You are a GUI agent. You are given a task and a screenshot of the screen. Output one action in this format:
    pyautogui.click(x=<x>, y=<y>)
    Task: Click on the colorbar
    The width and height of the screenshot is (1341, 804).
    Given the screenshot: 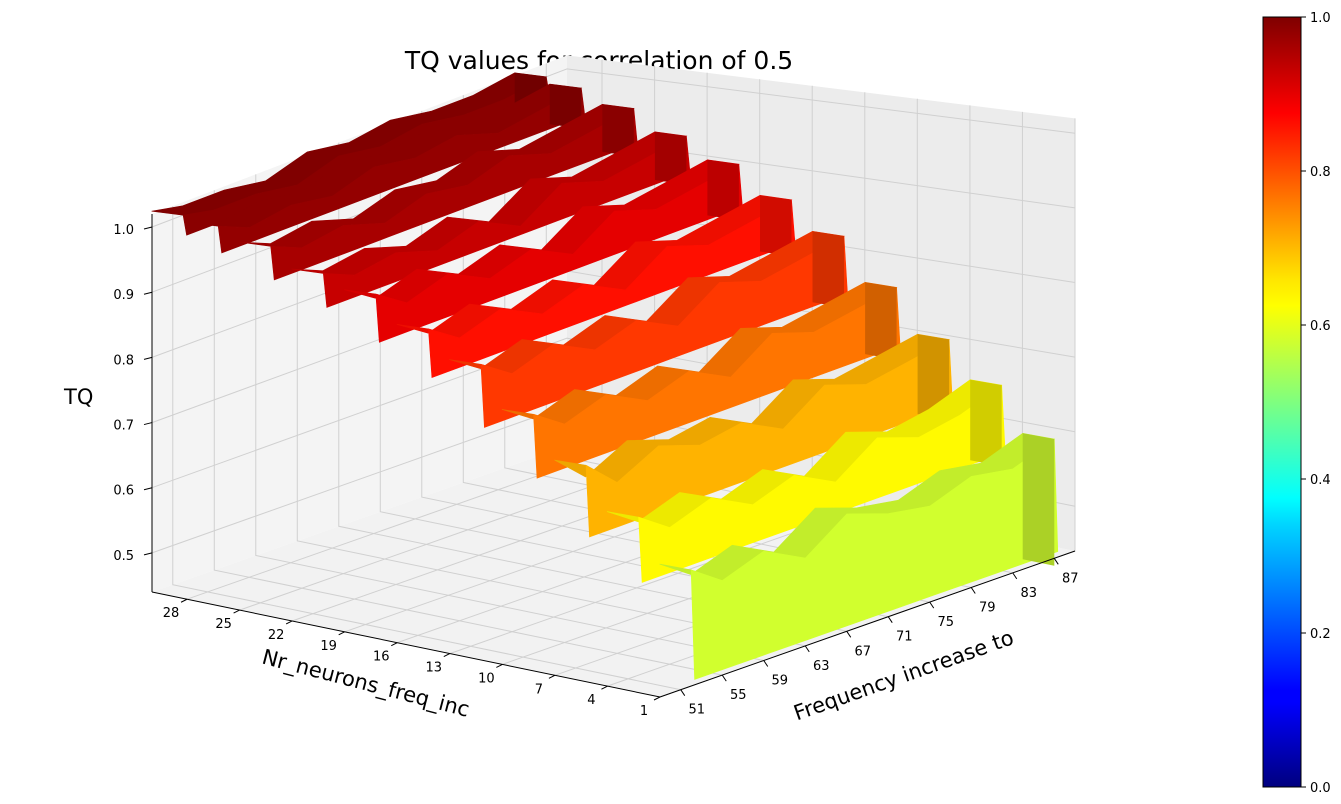 What is the action you would take?
    pyautogui.click(x=1282, y=402)
    